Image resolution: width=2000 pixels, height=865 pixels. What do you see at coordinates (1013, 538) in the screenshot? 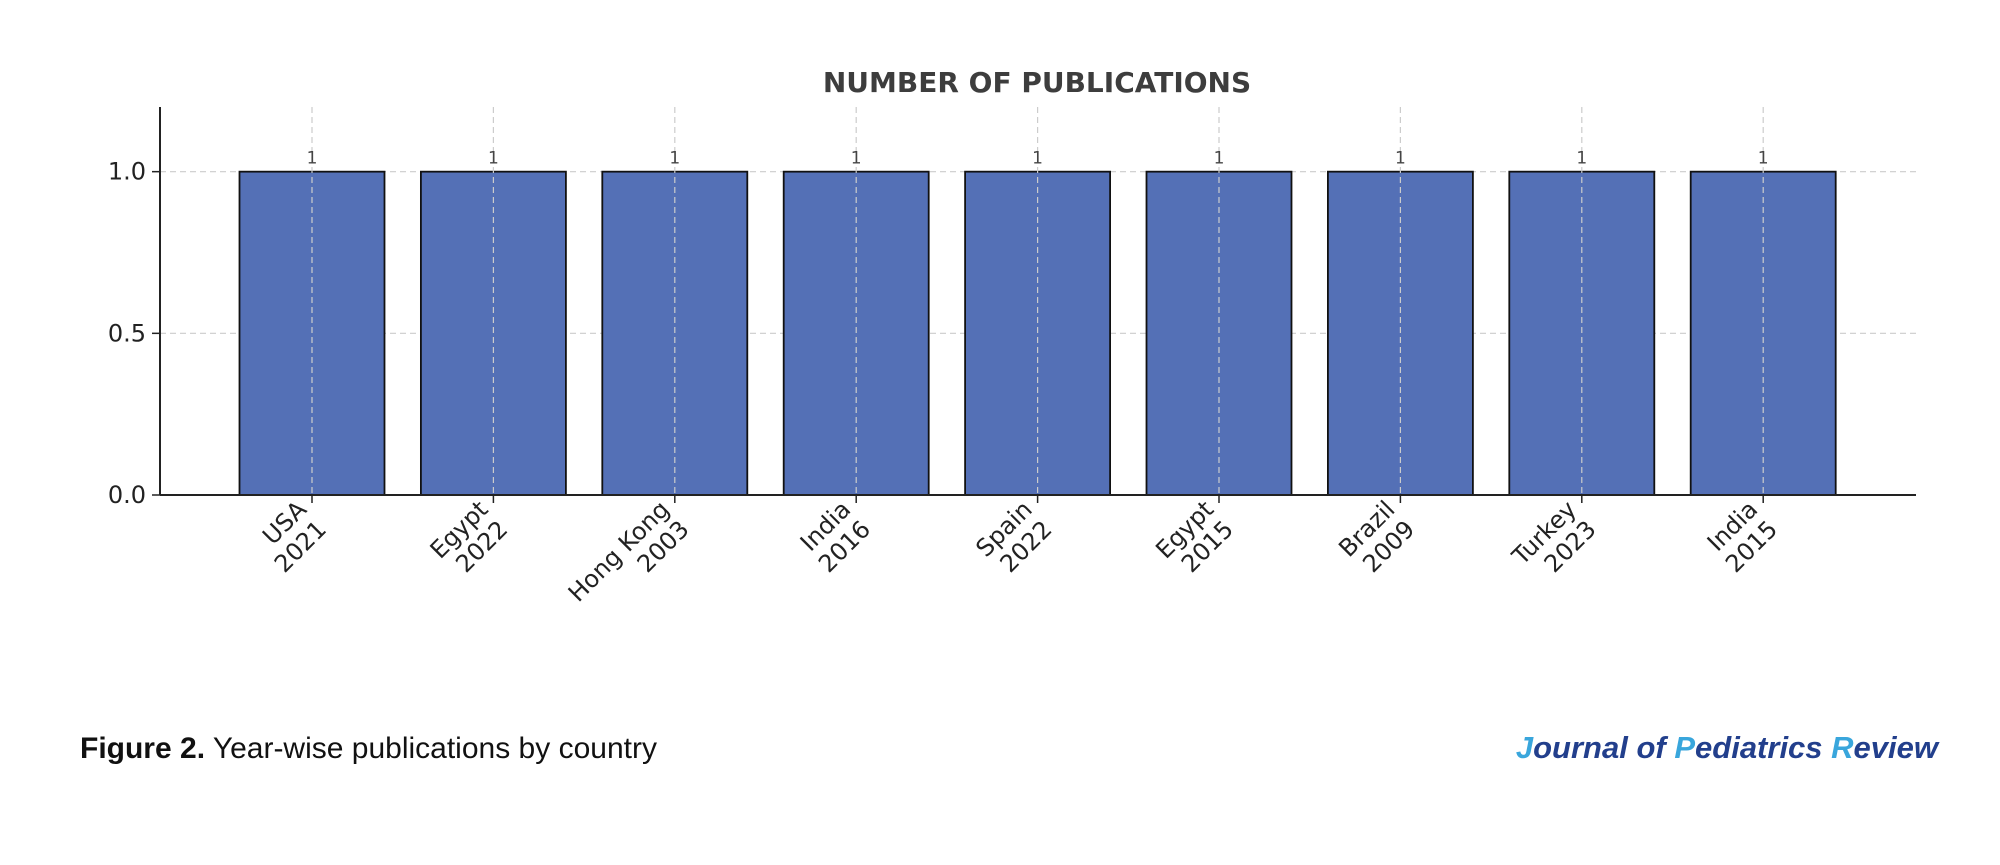
I see `x-tick-label: Spain2022` at bounding box center [1013, 538].